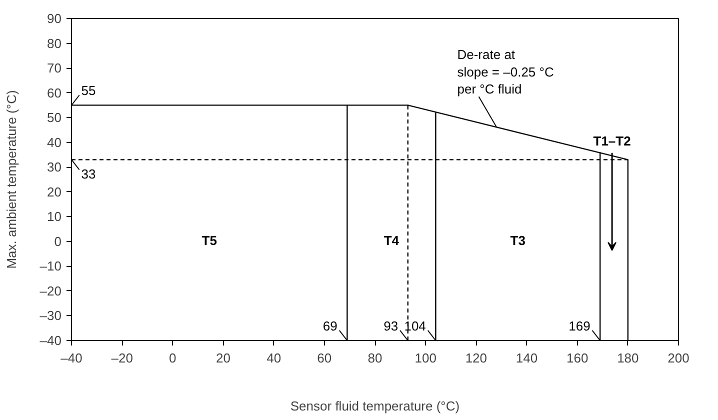 The width and height of the screenshot is (718, 420). Describe the element at coordinates (71, 358) in the screenshot. I see `x-tick-label: –40` at that location.